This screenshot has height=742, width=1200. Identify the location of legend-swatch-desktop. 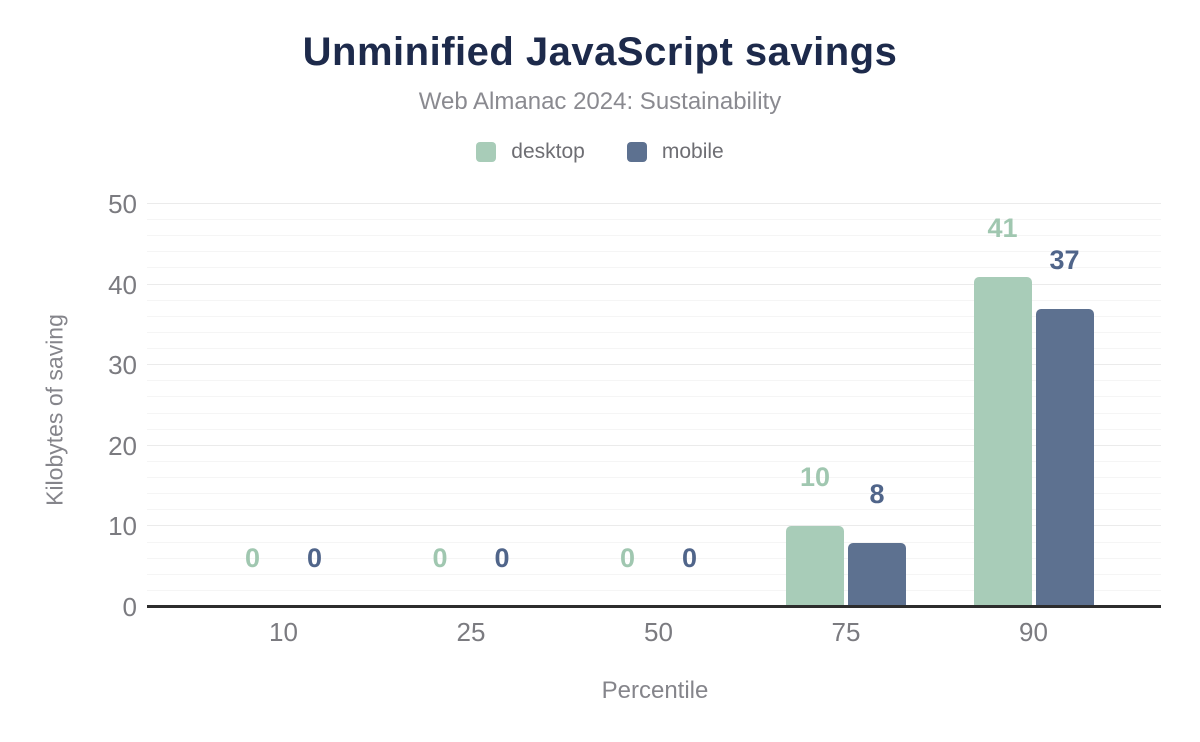
(486, 152).